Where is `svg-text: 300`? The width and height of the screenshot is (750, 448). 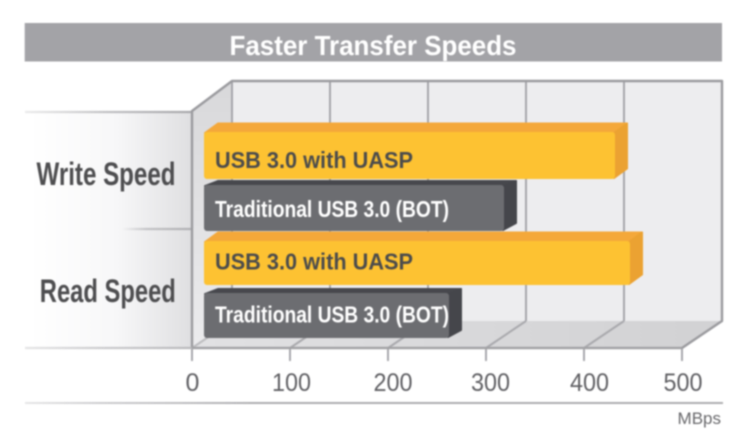
svg-text: 300 is located at coordinates (490, 383).